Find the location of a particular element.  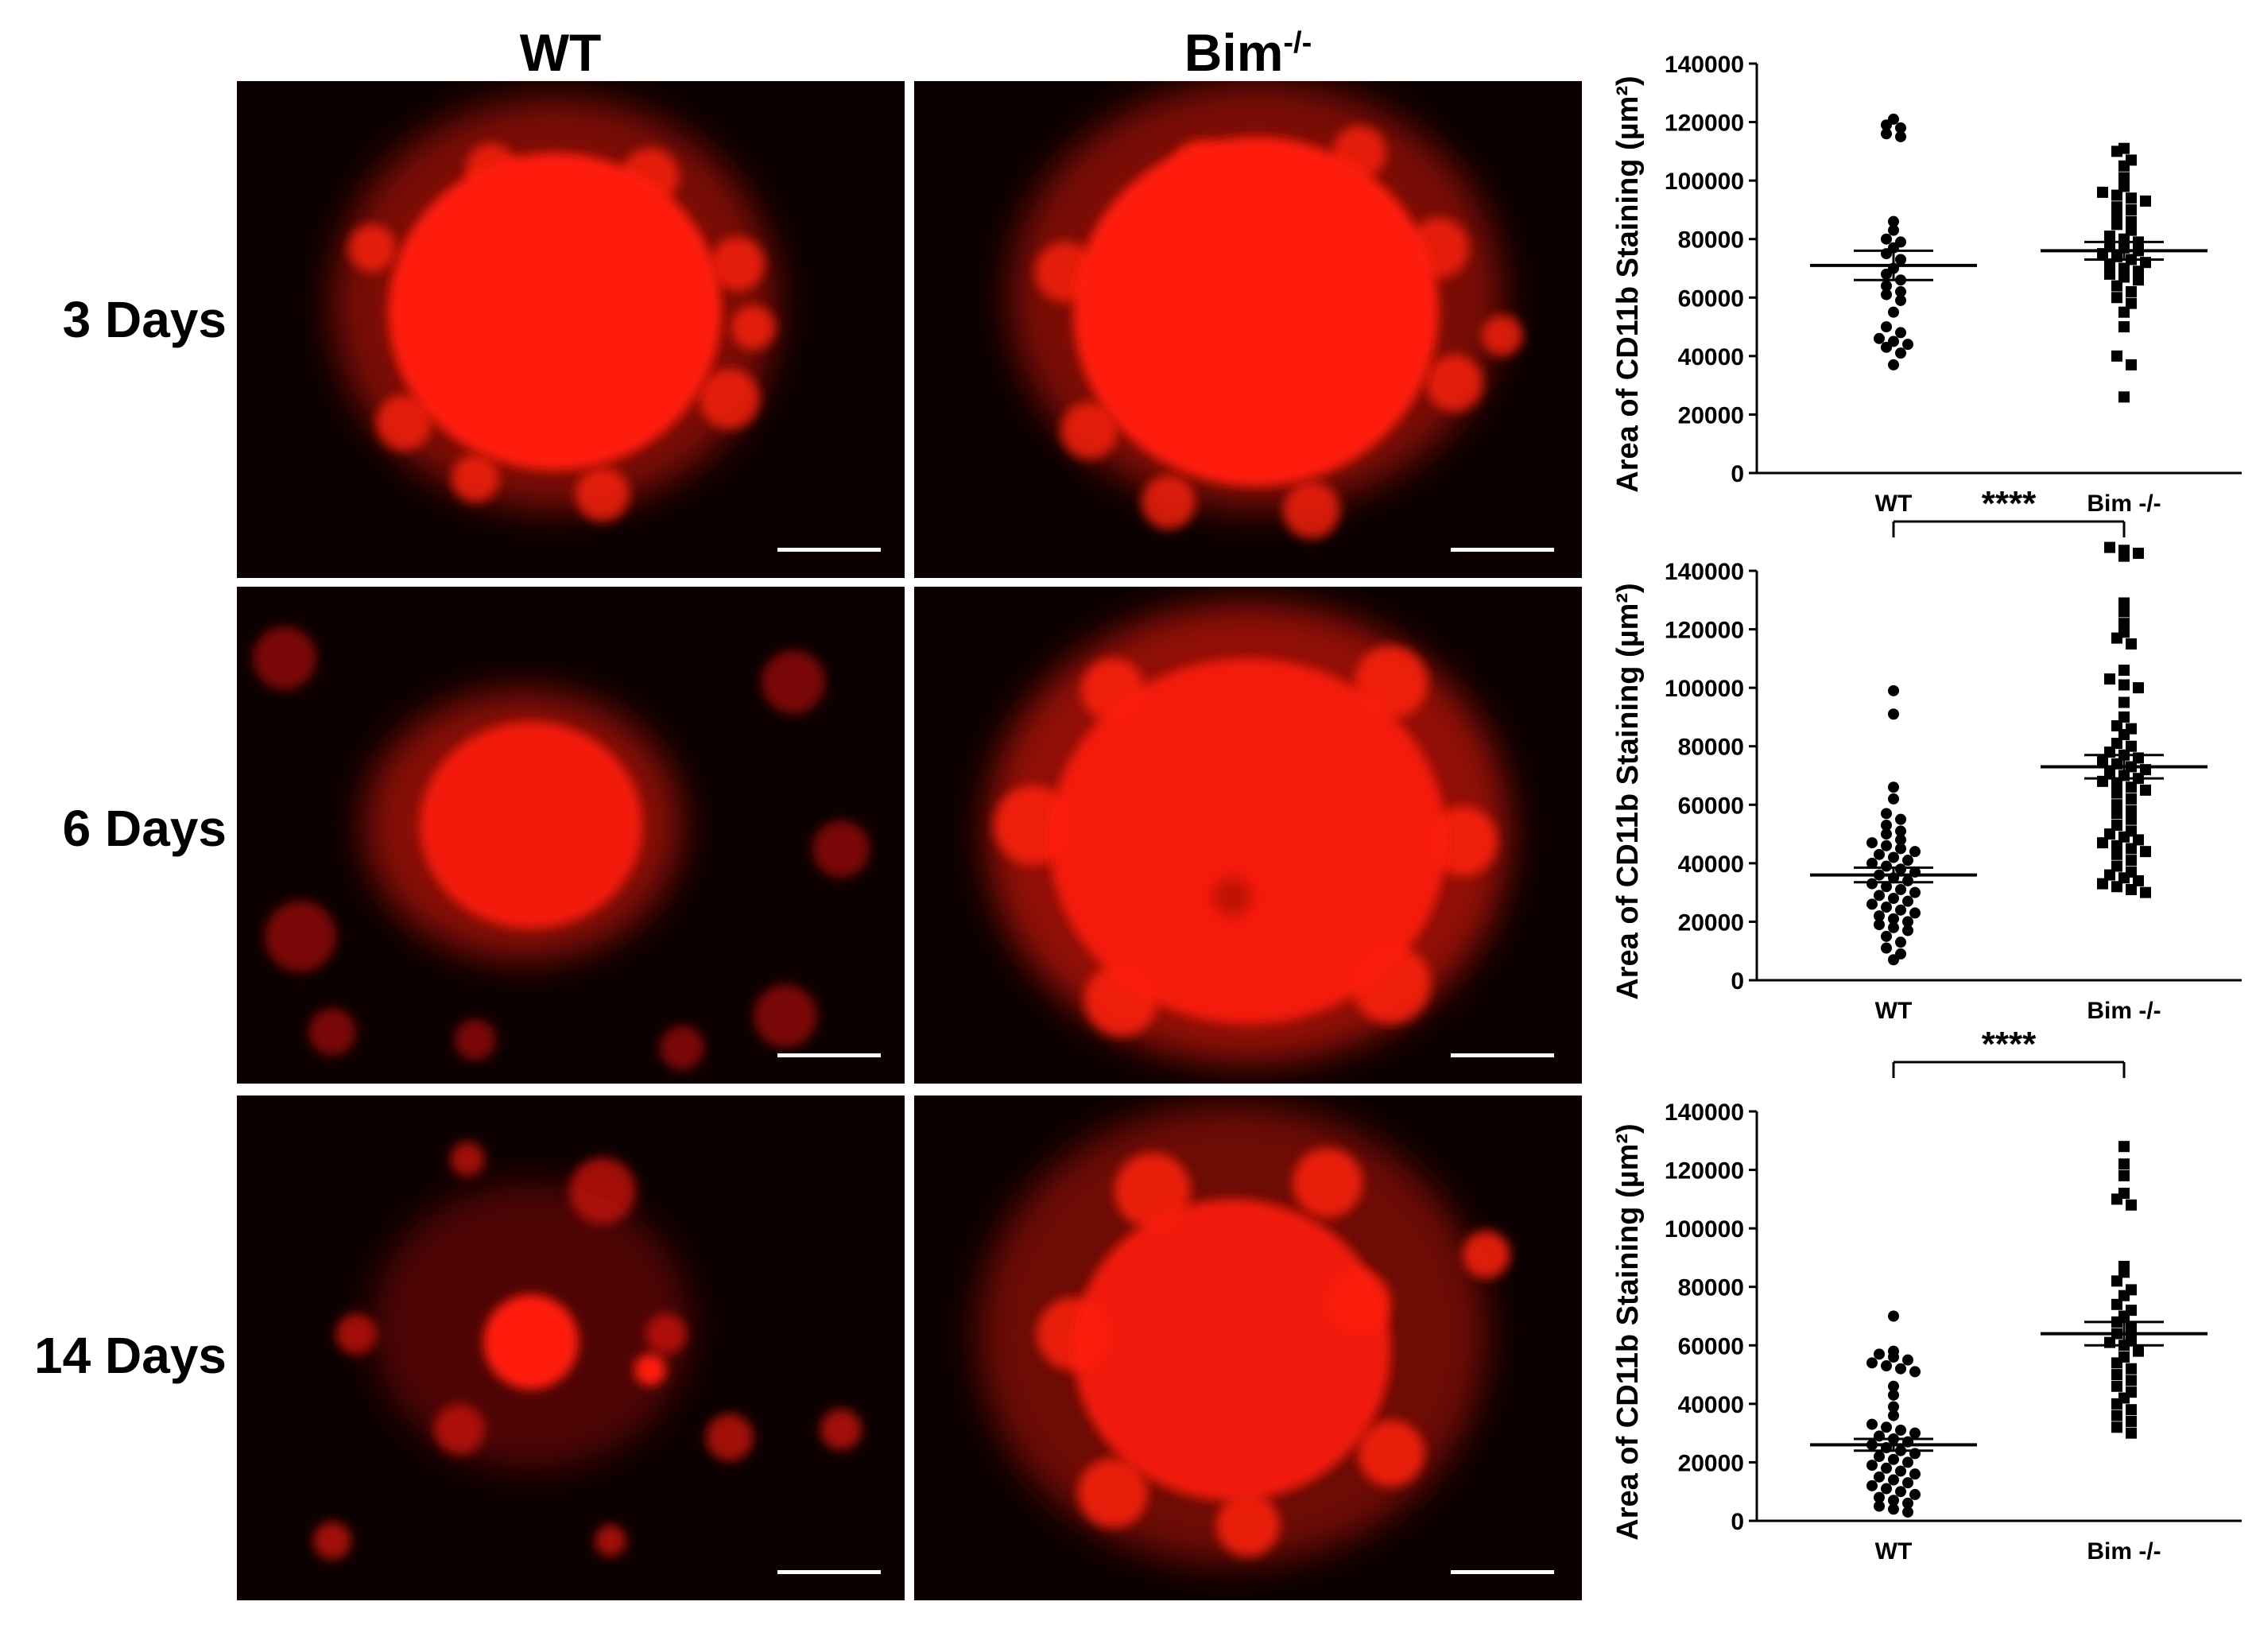

y-tick-label: 120000 is located at coordinates (1705, 631).